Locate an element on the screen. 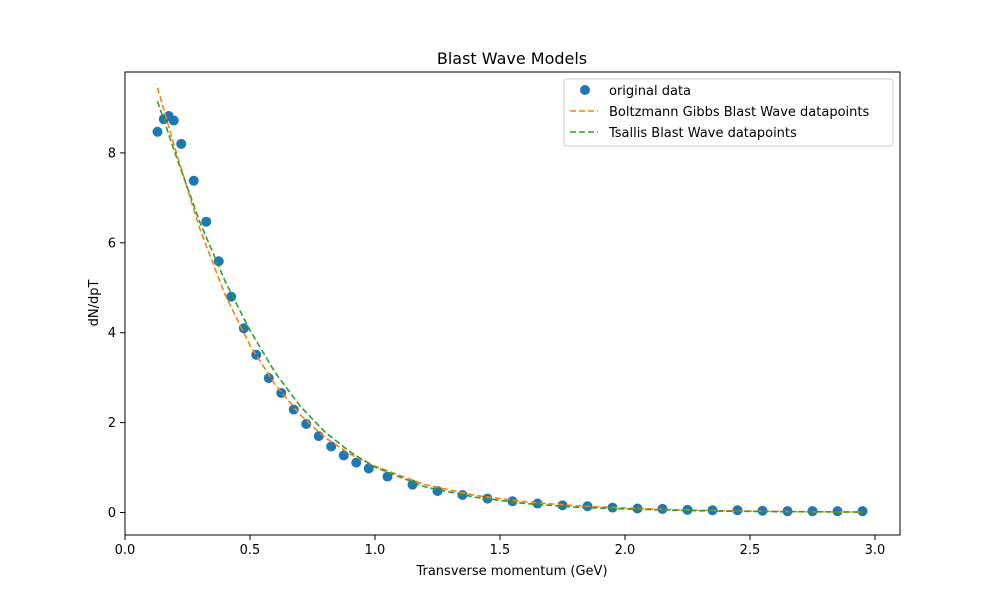 This screenshot has height=600, width=1000. y-tick-label: 2 is located at coordinates (112, 423).